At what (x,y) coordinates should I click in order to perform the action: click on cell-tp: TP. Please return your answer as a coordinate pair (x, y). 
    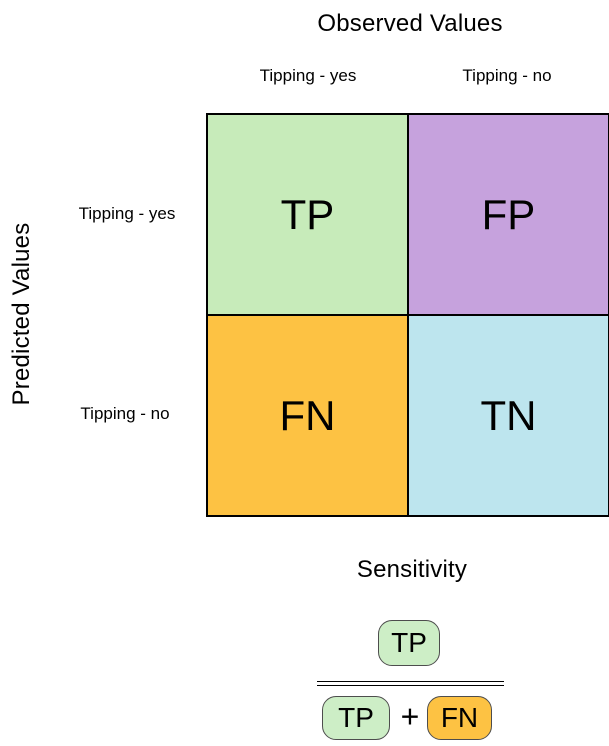
    Looking at the image, I should click on (307, 214).